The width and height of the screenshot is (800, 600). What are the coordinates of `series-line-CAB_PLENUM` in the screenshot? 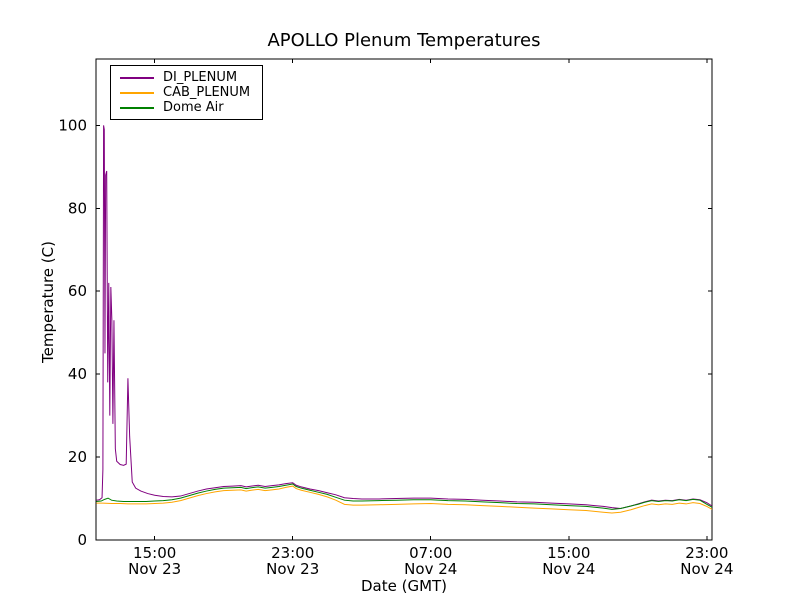 It's located at (404, 499).